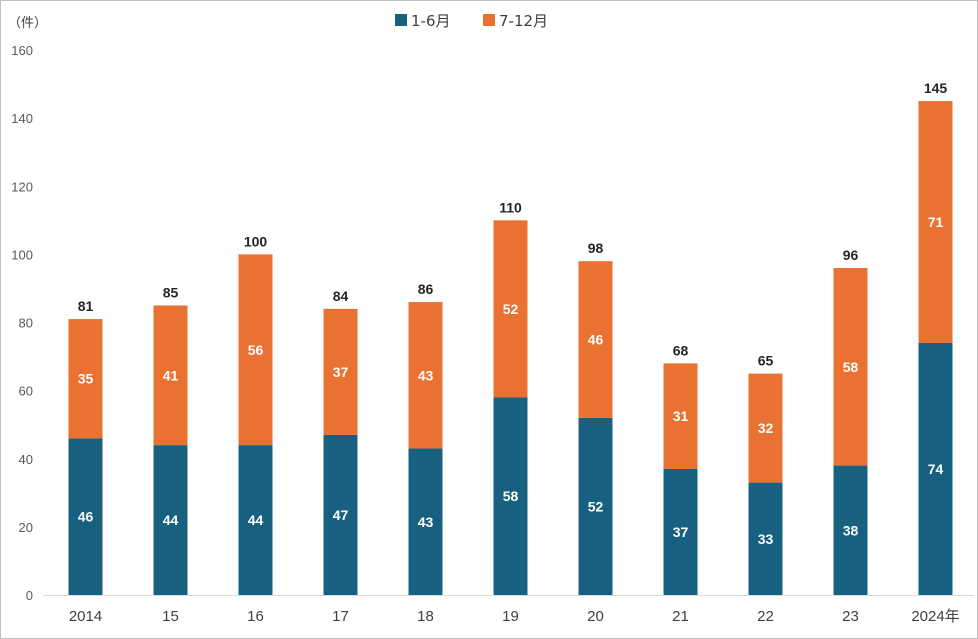 The height and width of the screenshot is (639, 978). Describe the element at coordinates (26, 527) in the screenshot. I see `y-tick-label: 20` at that location.